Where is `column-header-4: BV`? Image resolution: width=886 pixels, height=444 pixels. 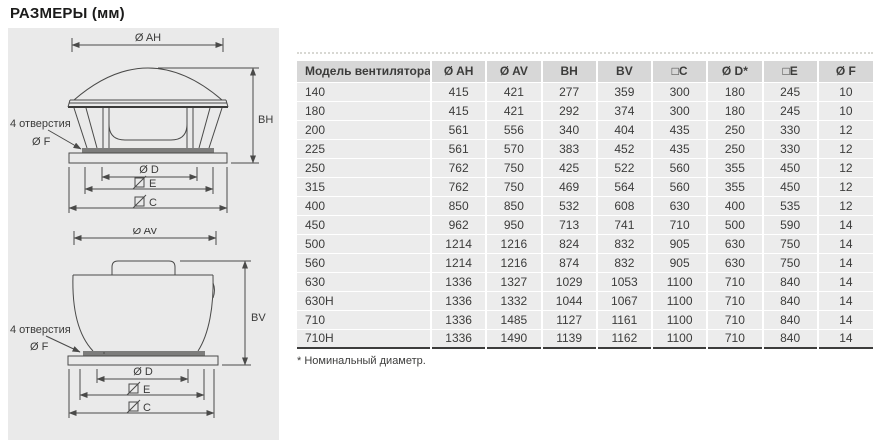 column-header-4: BV is located at coordinates (625, 72).